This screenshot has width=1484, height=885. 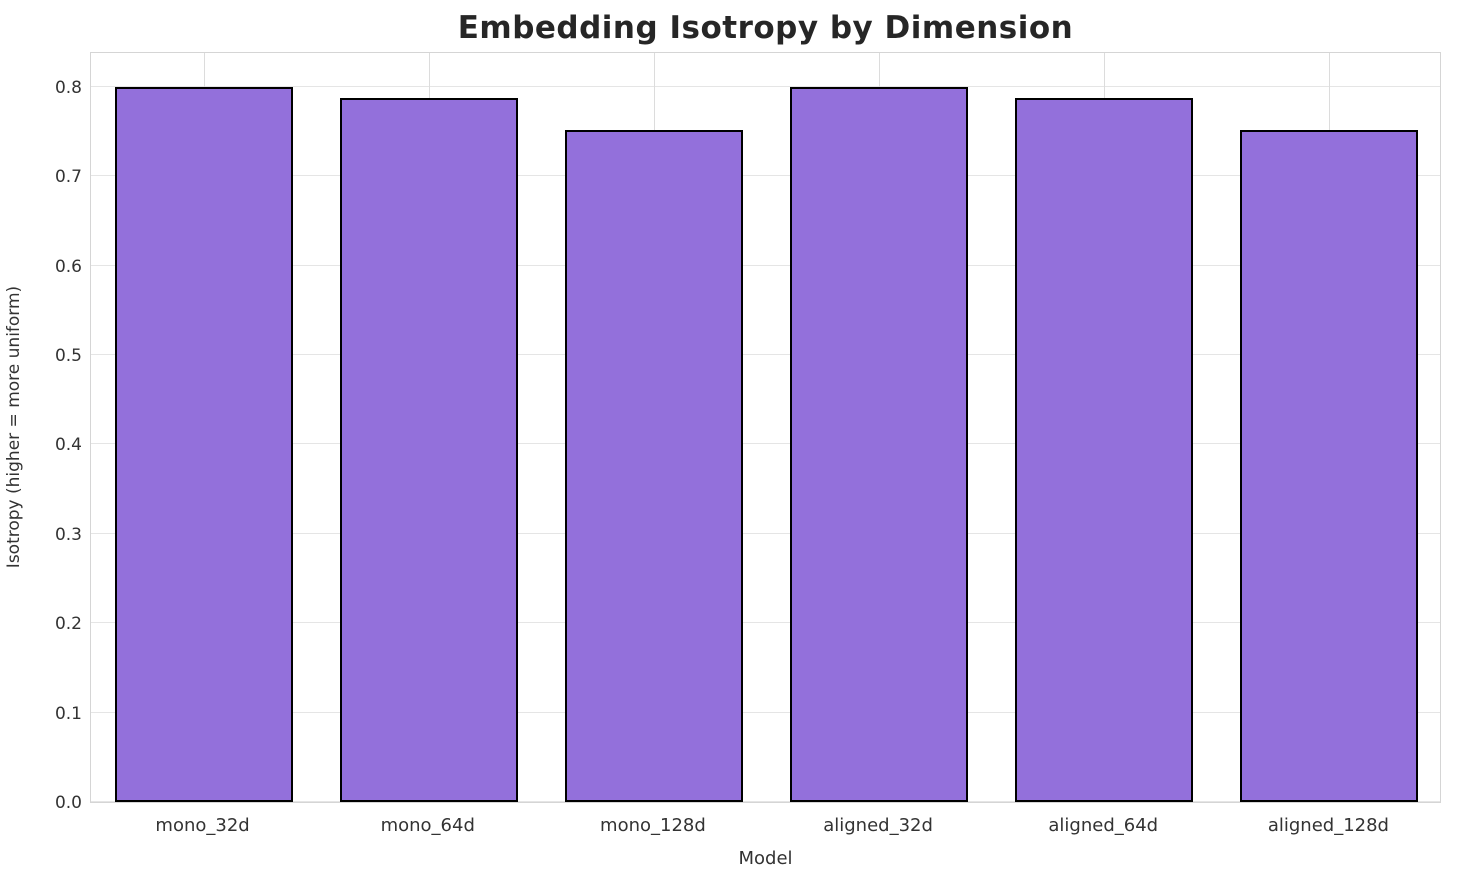 I want to click on xtick-label-aligned_128d: aligned_128d, so click(x=1328, y=825).